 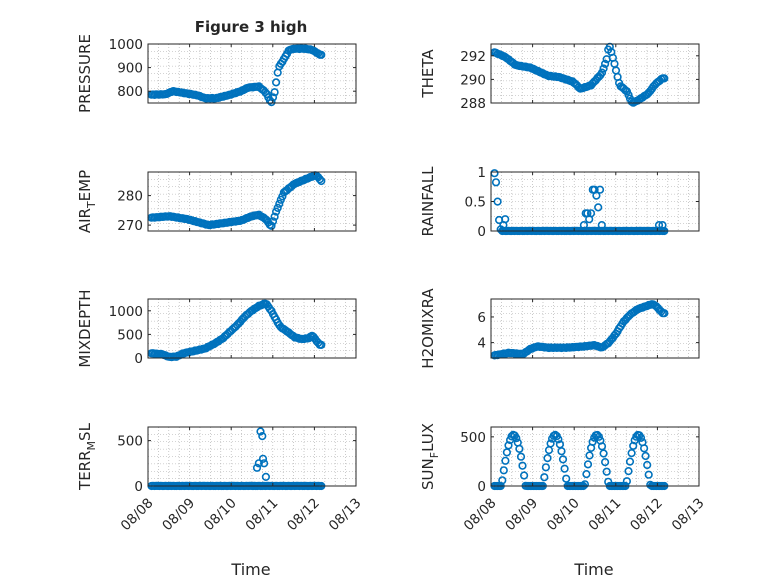 What do you see at coordinates (428, 328) in the screenshot?
I see `y-axis-label: H2OMIXRA` at bounding box center [428, 328].